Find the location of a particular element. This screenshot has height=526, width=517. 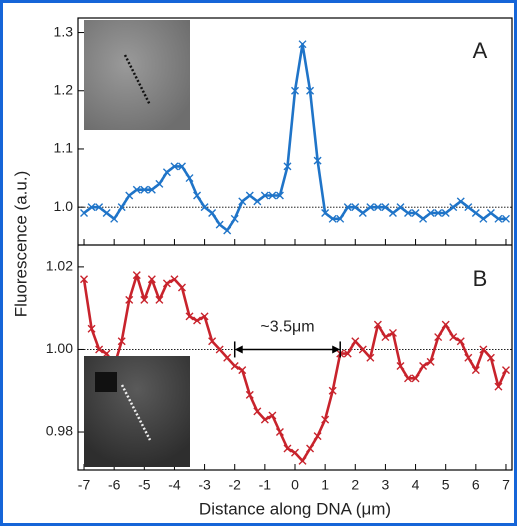

inset-spot-b is located at coordinates (106, 382).